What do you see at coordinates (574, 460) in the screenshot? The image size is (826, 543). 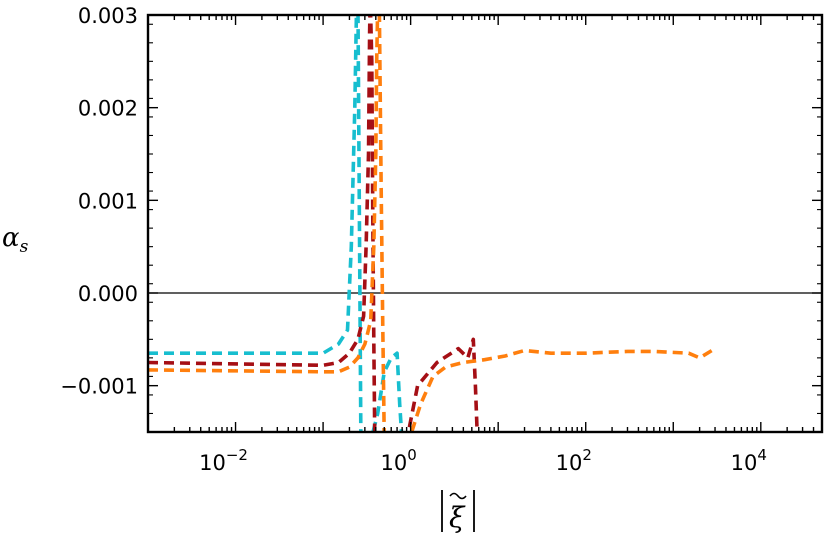 I see `x-tick-label: 10²` at bounding box center [574, 460].